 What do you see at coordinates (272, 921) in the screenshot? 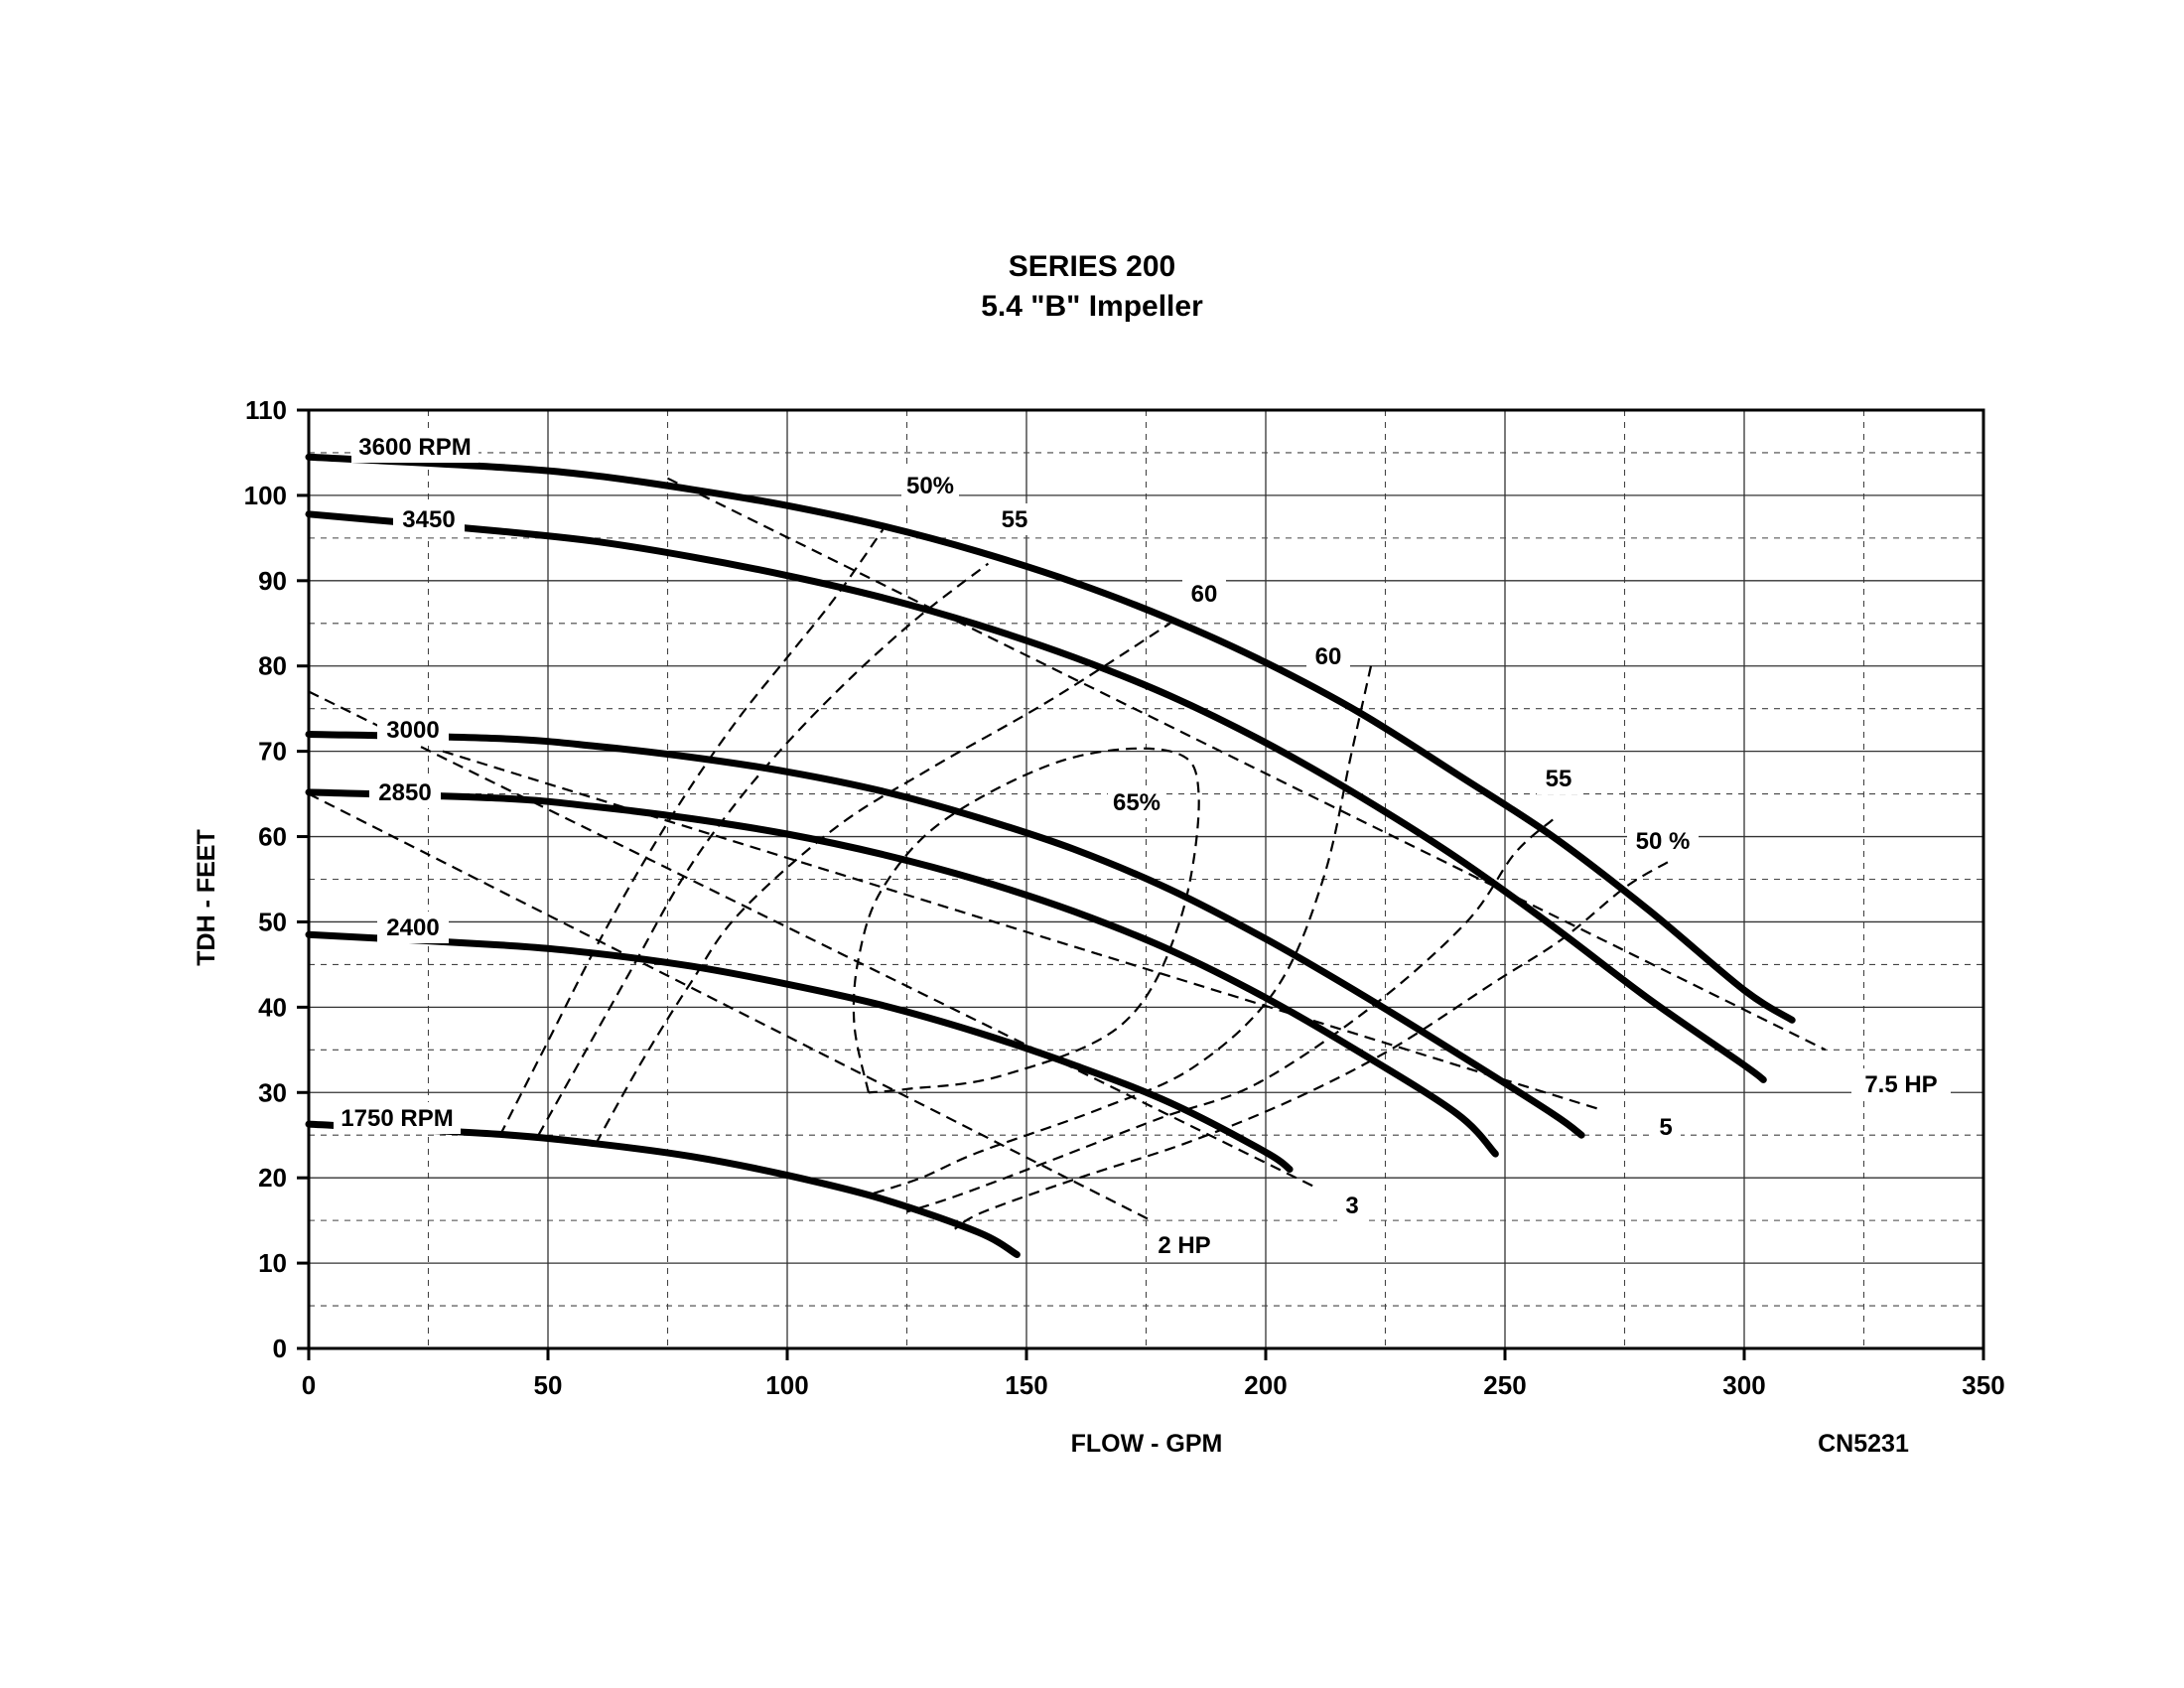
I see `y-tick-label: 50` at bounding box center [272, 921].